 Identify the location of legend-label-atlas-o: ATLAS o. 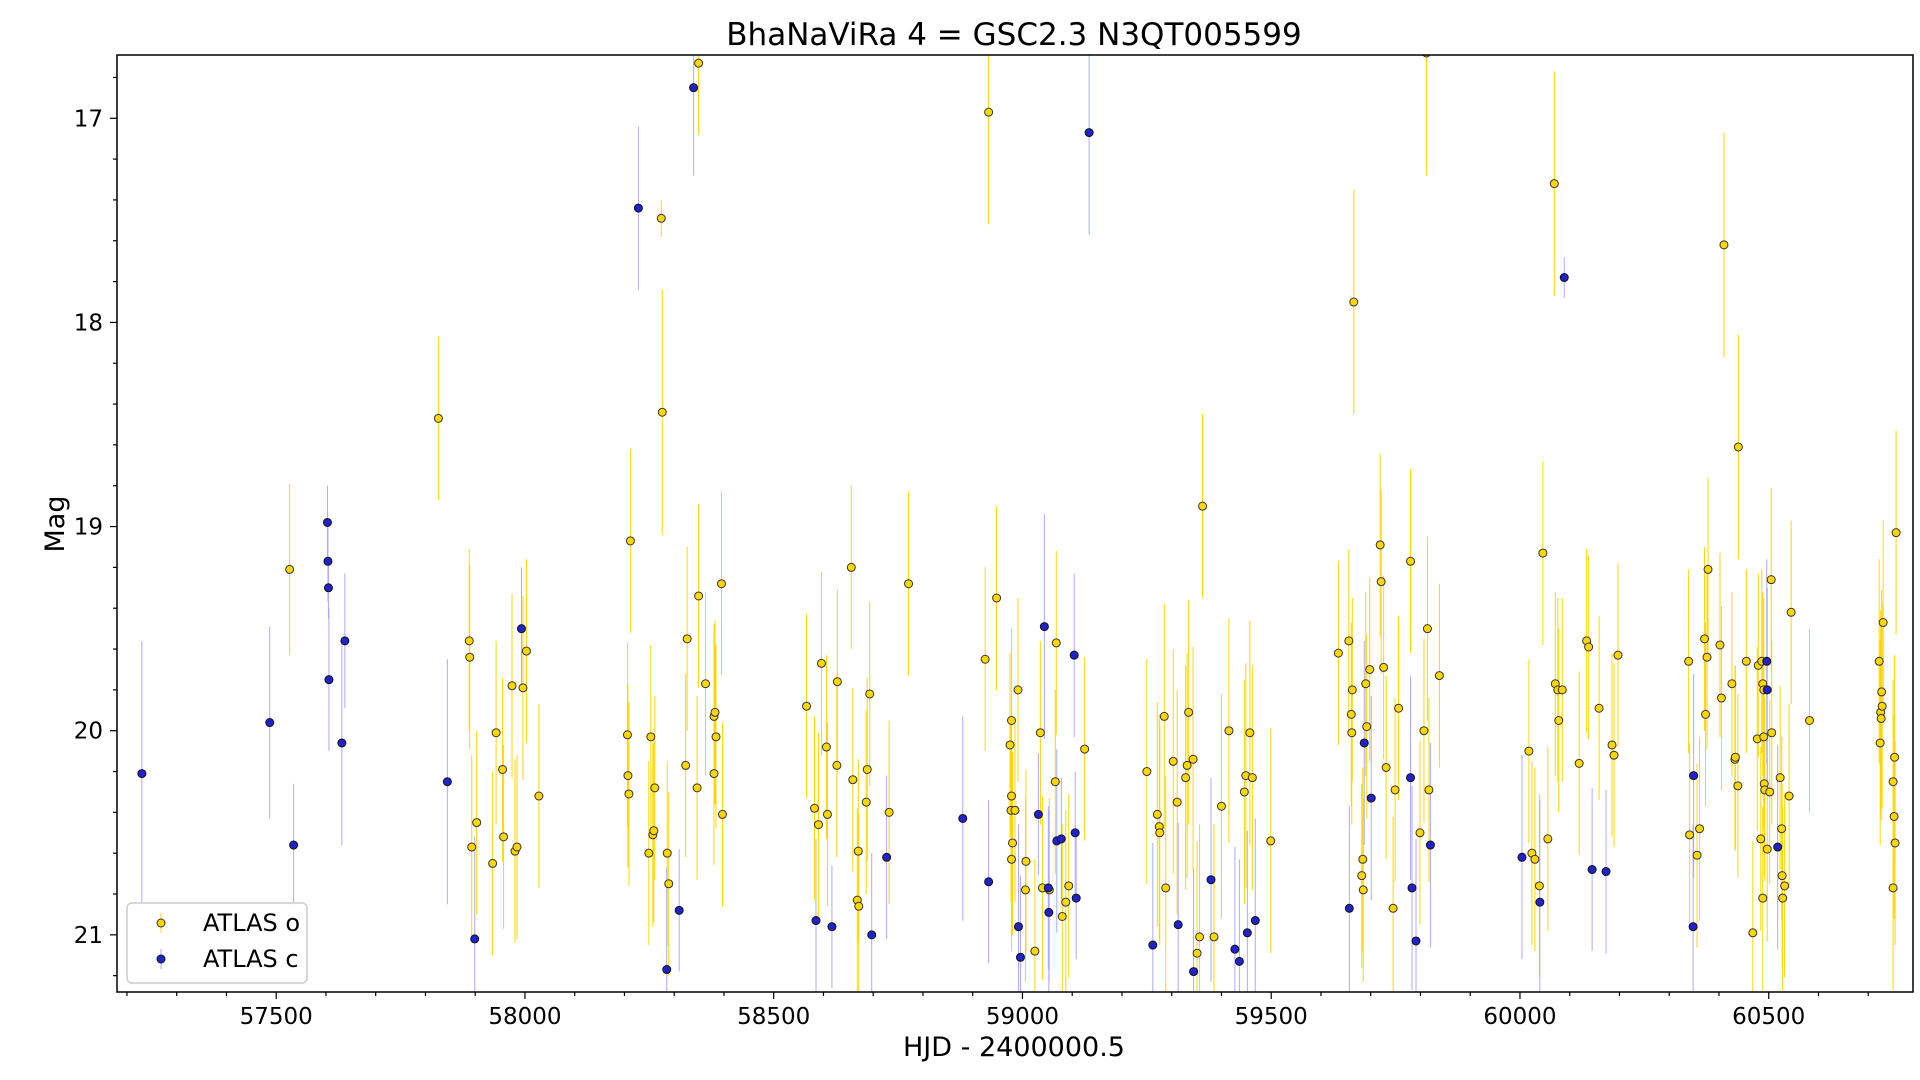
(251, 923).